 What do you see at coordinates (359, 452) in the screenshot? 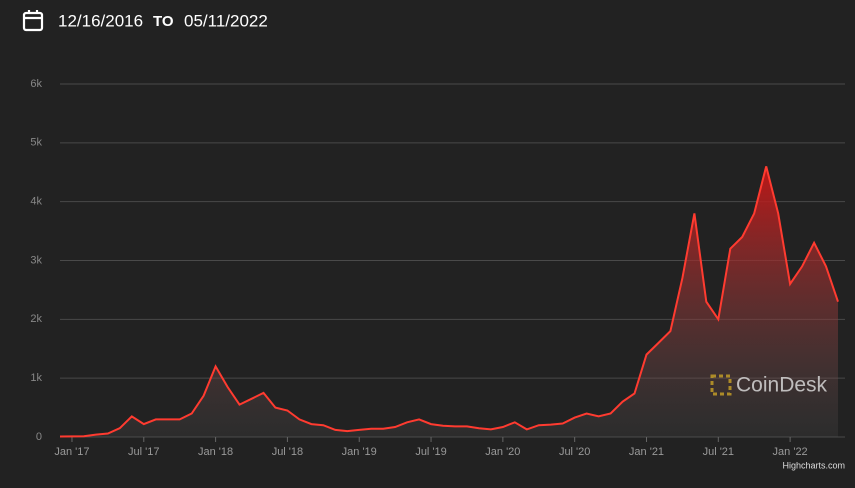
I see `x-tick-label: Jan '19` at bounding box center [359, 452].